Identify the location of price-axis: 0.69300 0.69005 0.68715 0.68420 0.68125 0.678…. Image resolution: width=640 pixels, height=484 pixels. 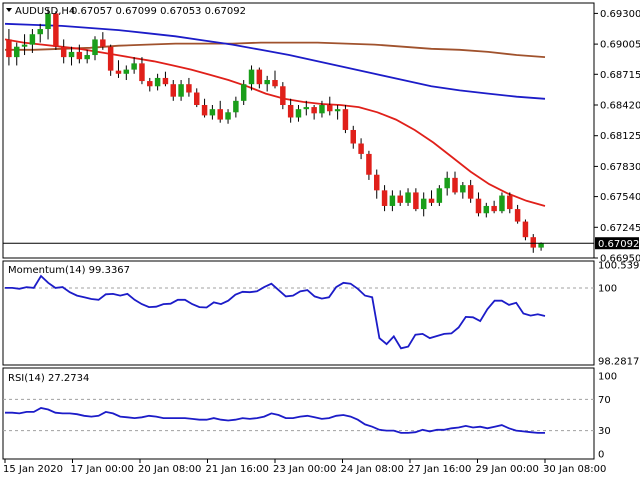
(617, 137).